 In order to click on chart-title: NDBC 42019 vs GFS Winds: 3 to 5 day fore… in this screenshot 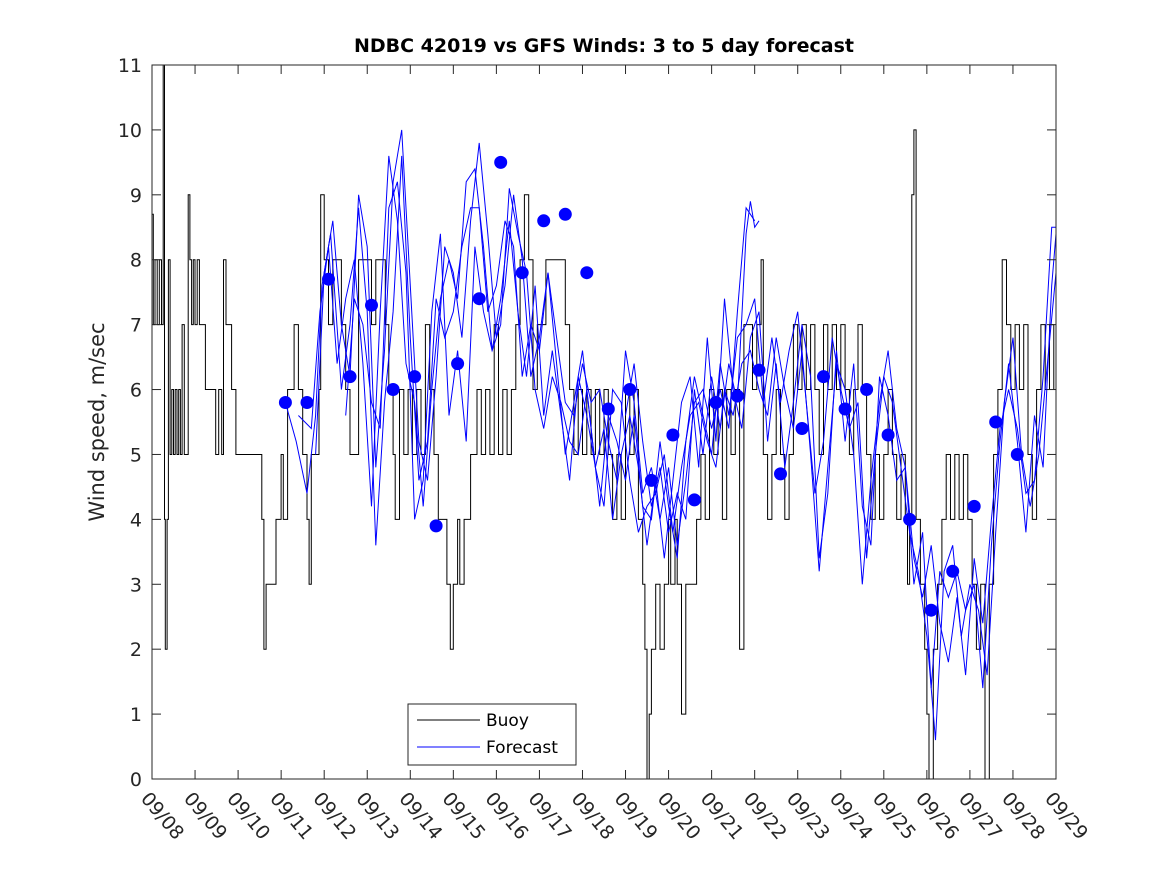, I will do `click(604, 46)`.